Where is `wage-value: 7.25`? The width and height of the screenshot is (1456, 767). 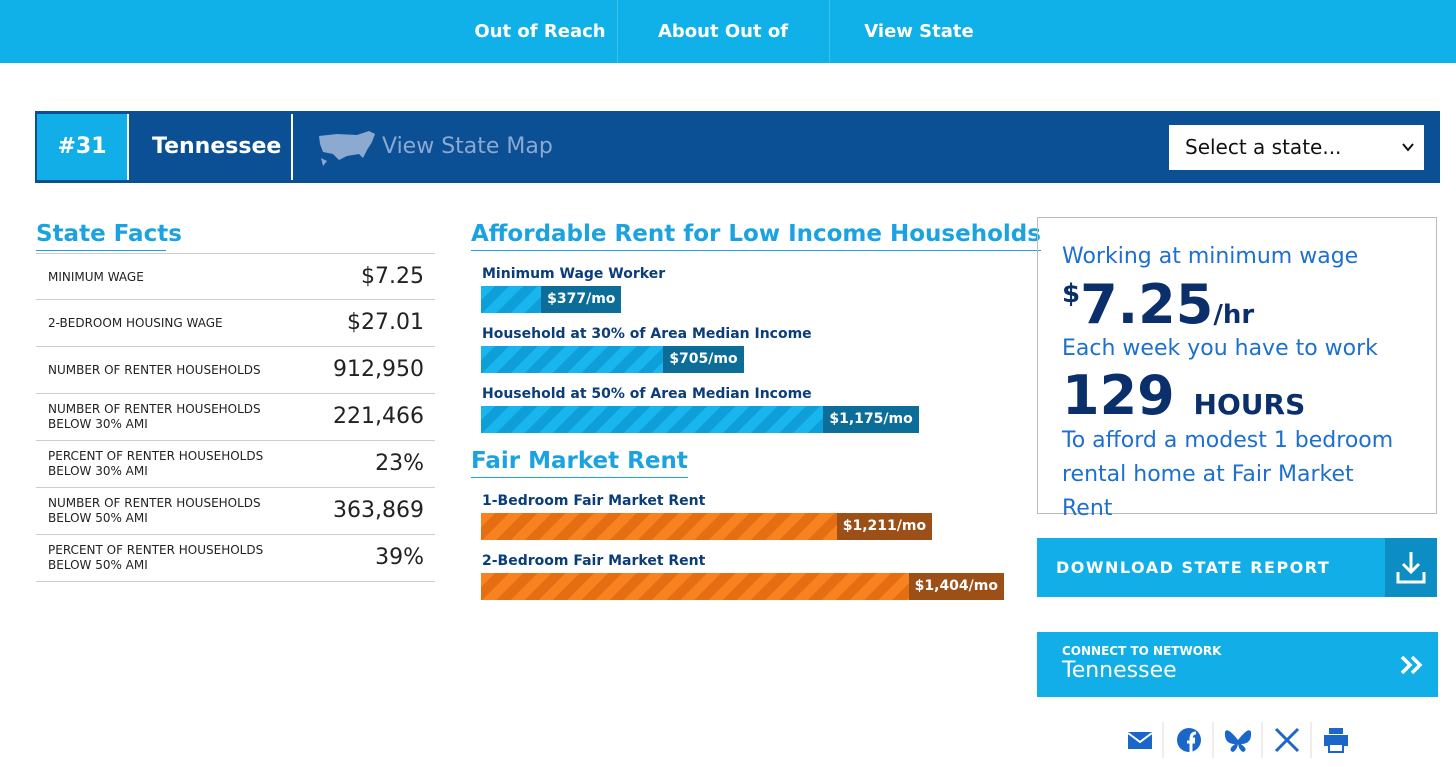 wage-value: 7.25 is located at coordinates (1147, 304).